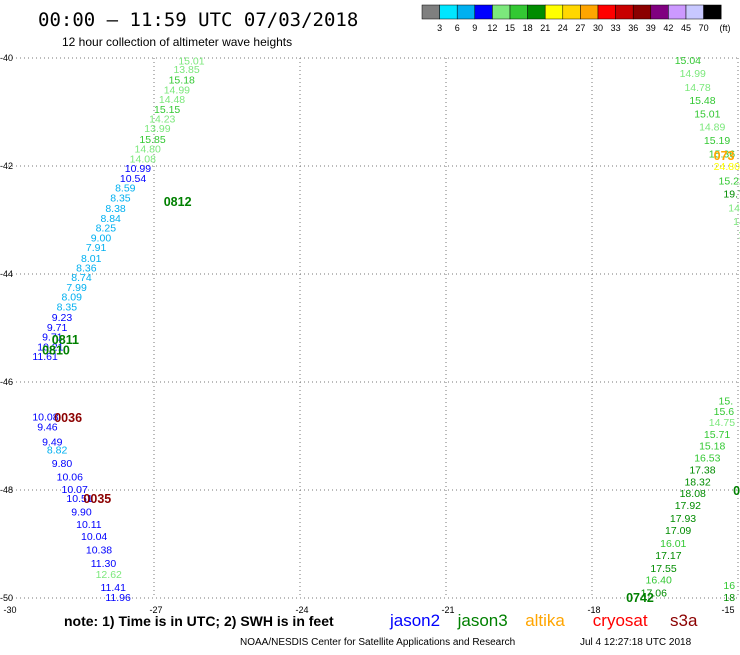 The image size is (740, 655). Describe the element at coordinates (620, 620) in the screenshot. I see `satellite-legend-item: cryosat` at that location.